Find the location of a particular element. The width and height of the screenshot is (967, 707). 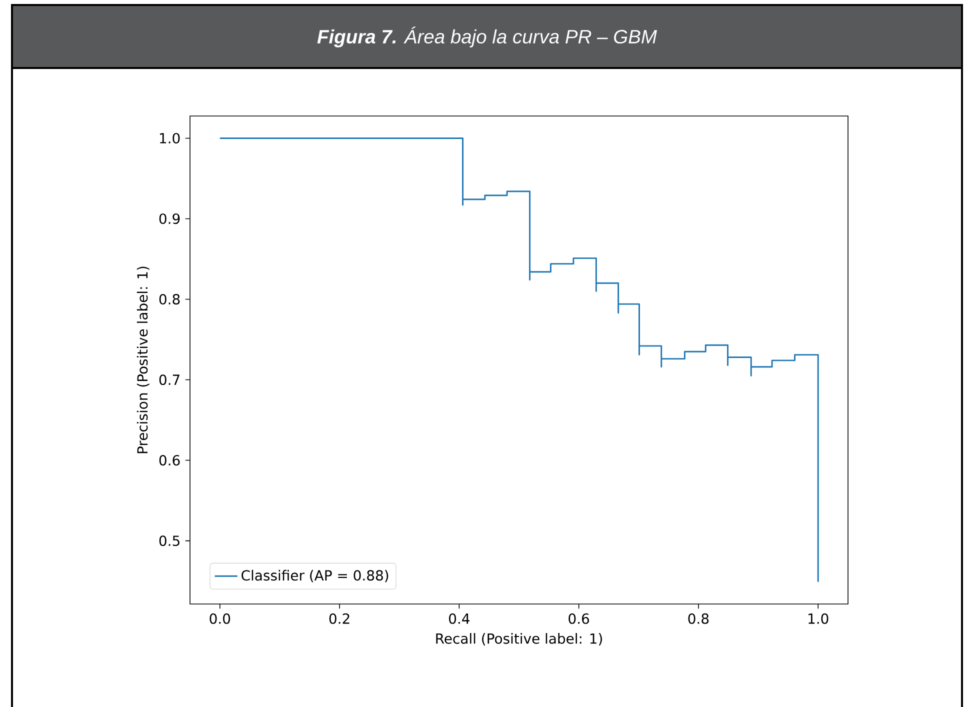

x-axis-title: Recall (Positive label: 1) is located at coordinates (519, 639).